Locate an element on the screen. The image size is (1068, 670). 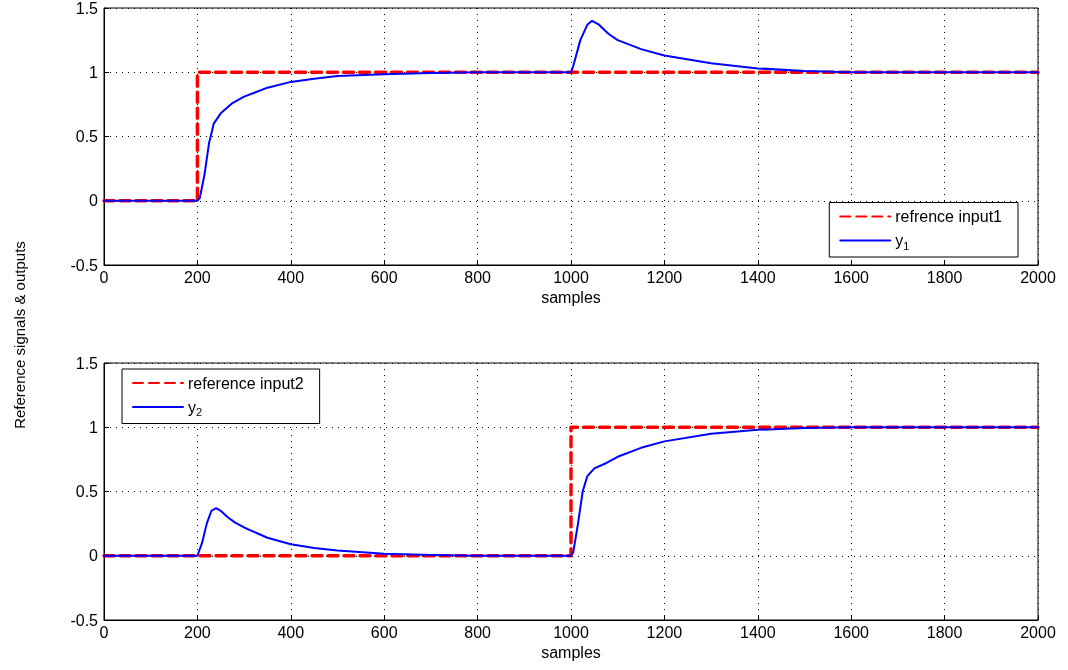
legend-label: refrence input1 is located at coordinates (949, 216).